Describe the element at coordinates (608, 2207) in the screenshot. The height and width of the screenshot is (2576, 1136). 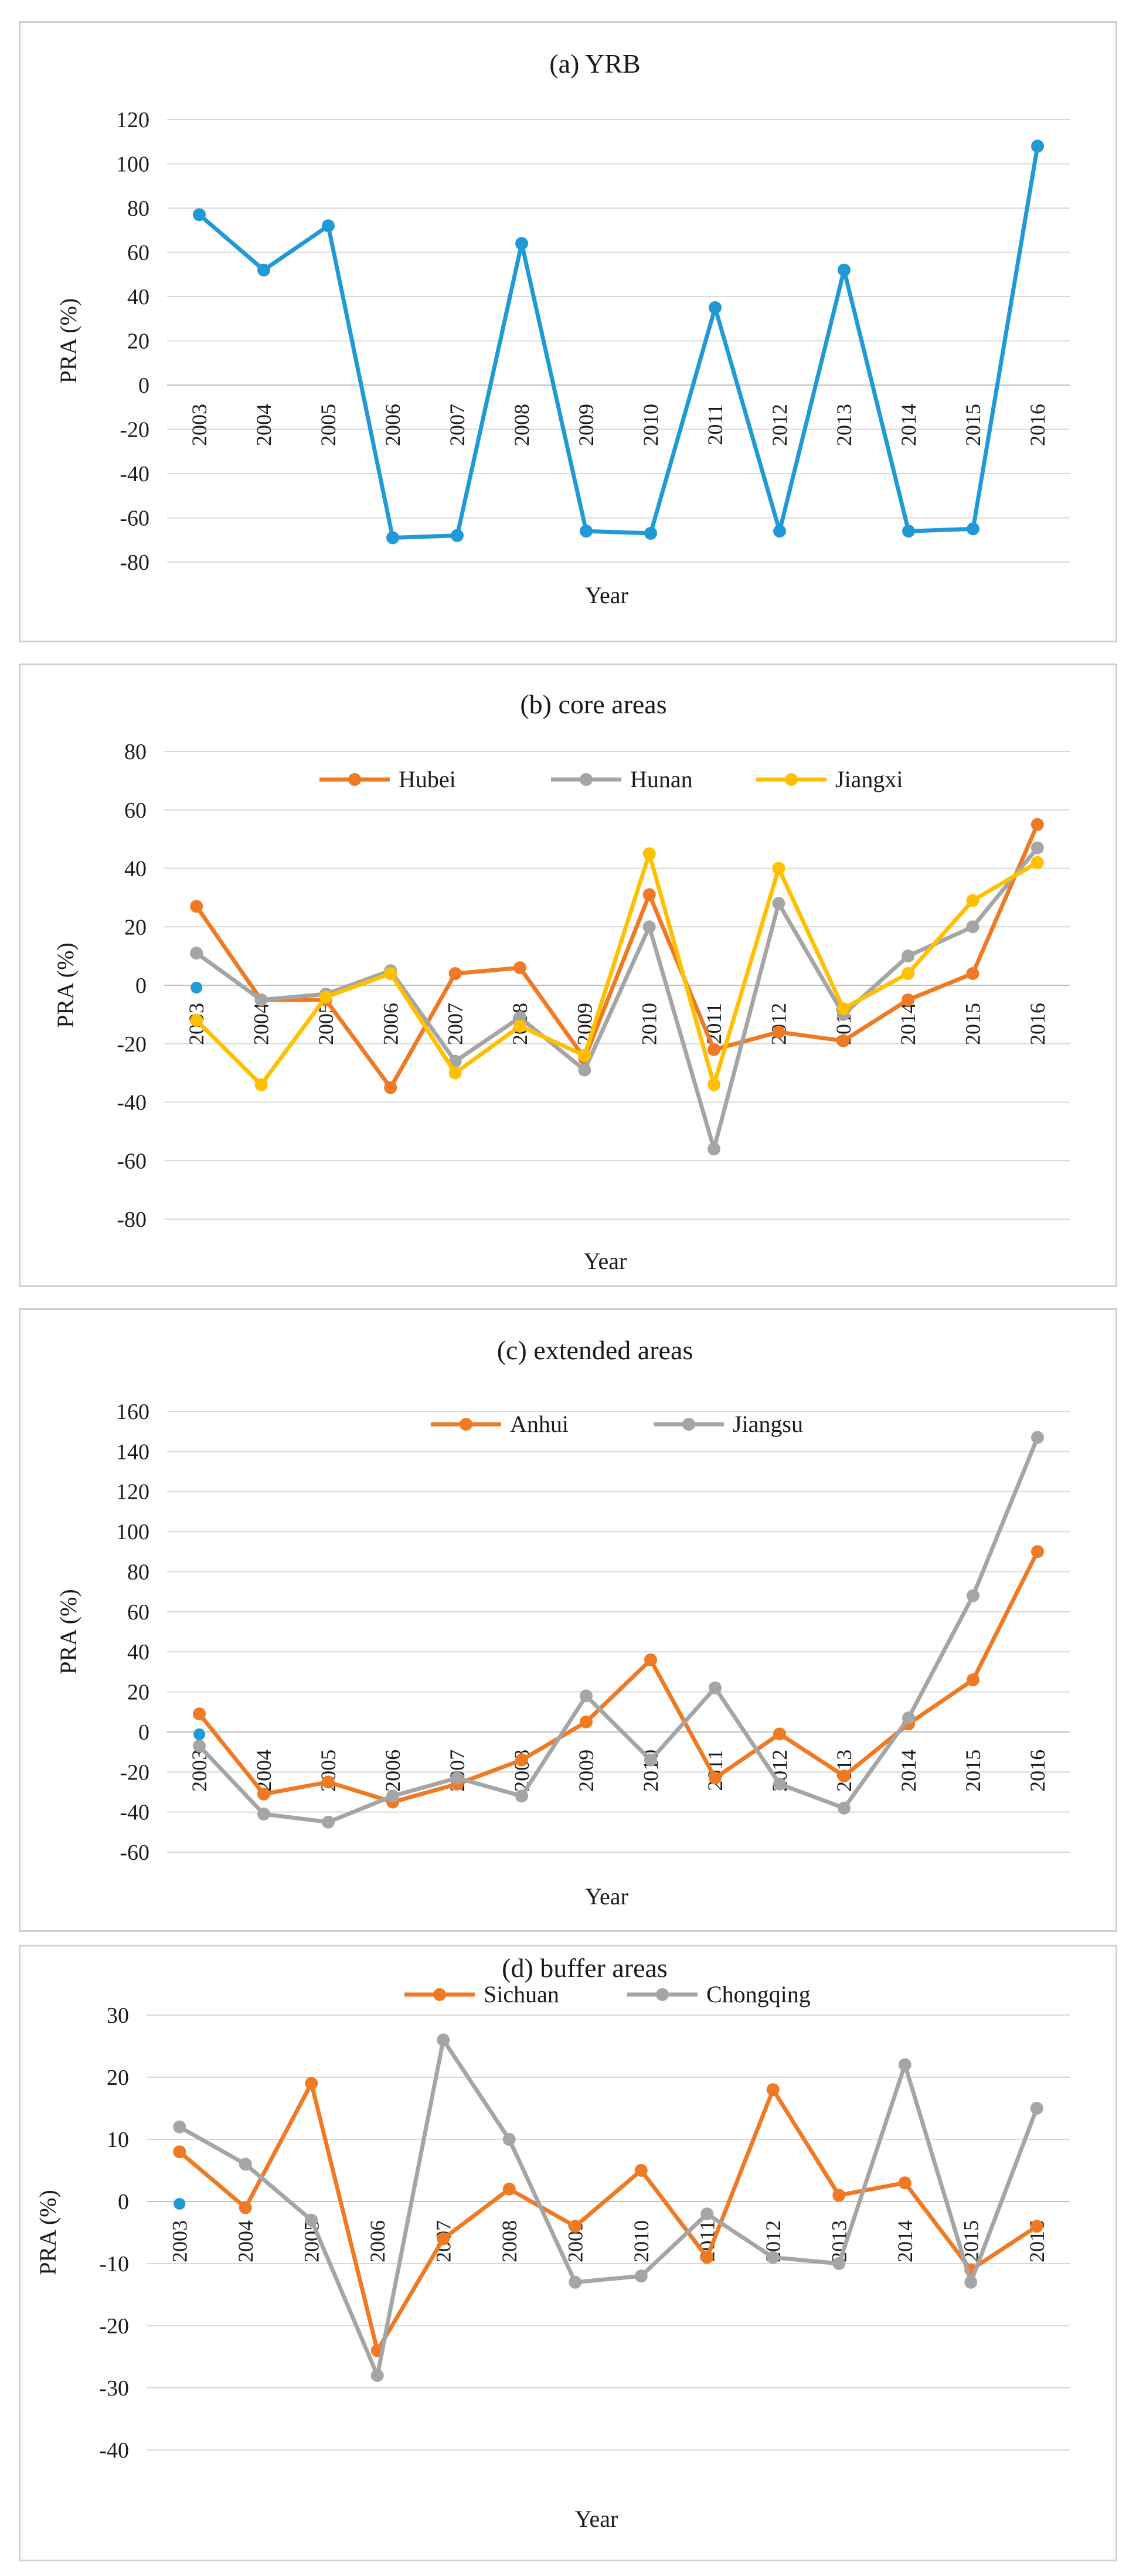
I see `series-line-chongqing` at that location.